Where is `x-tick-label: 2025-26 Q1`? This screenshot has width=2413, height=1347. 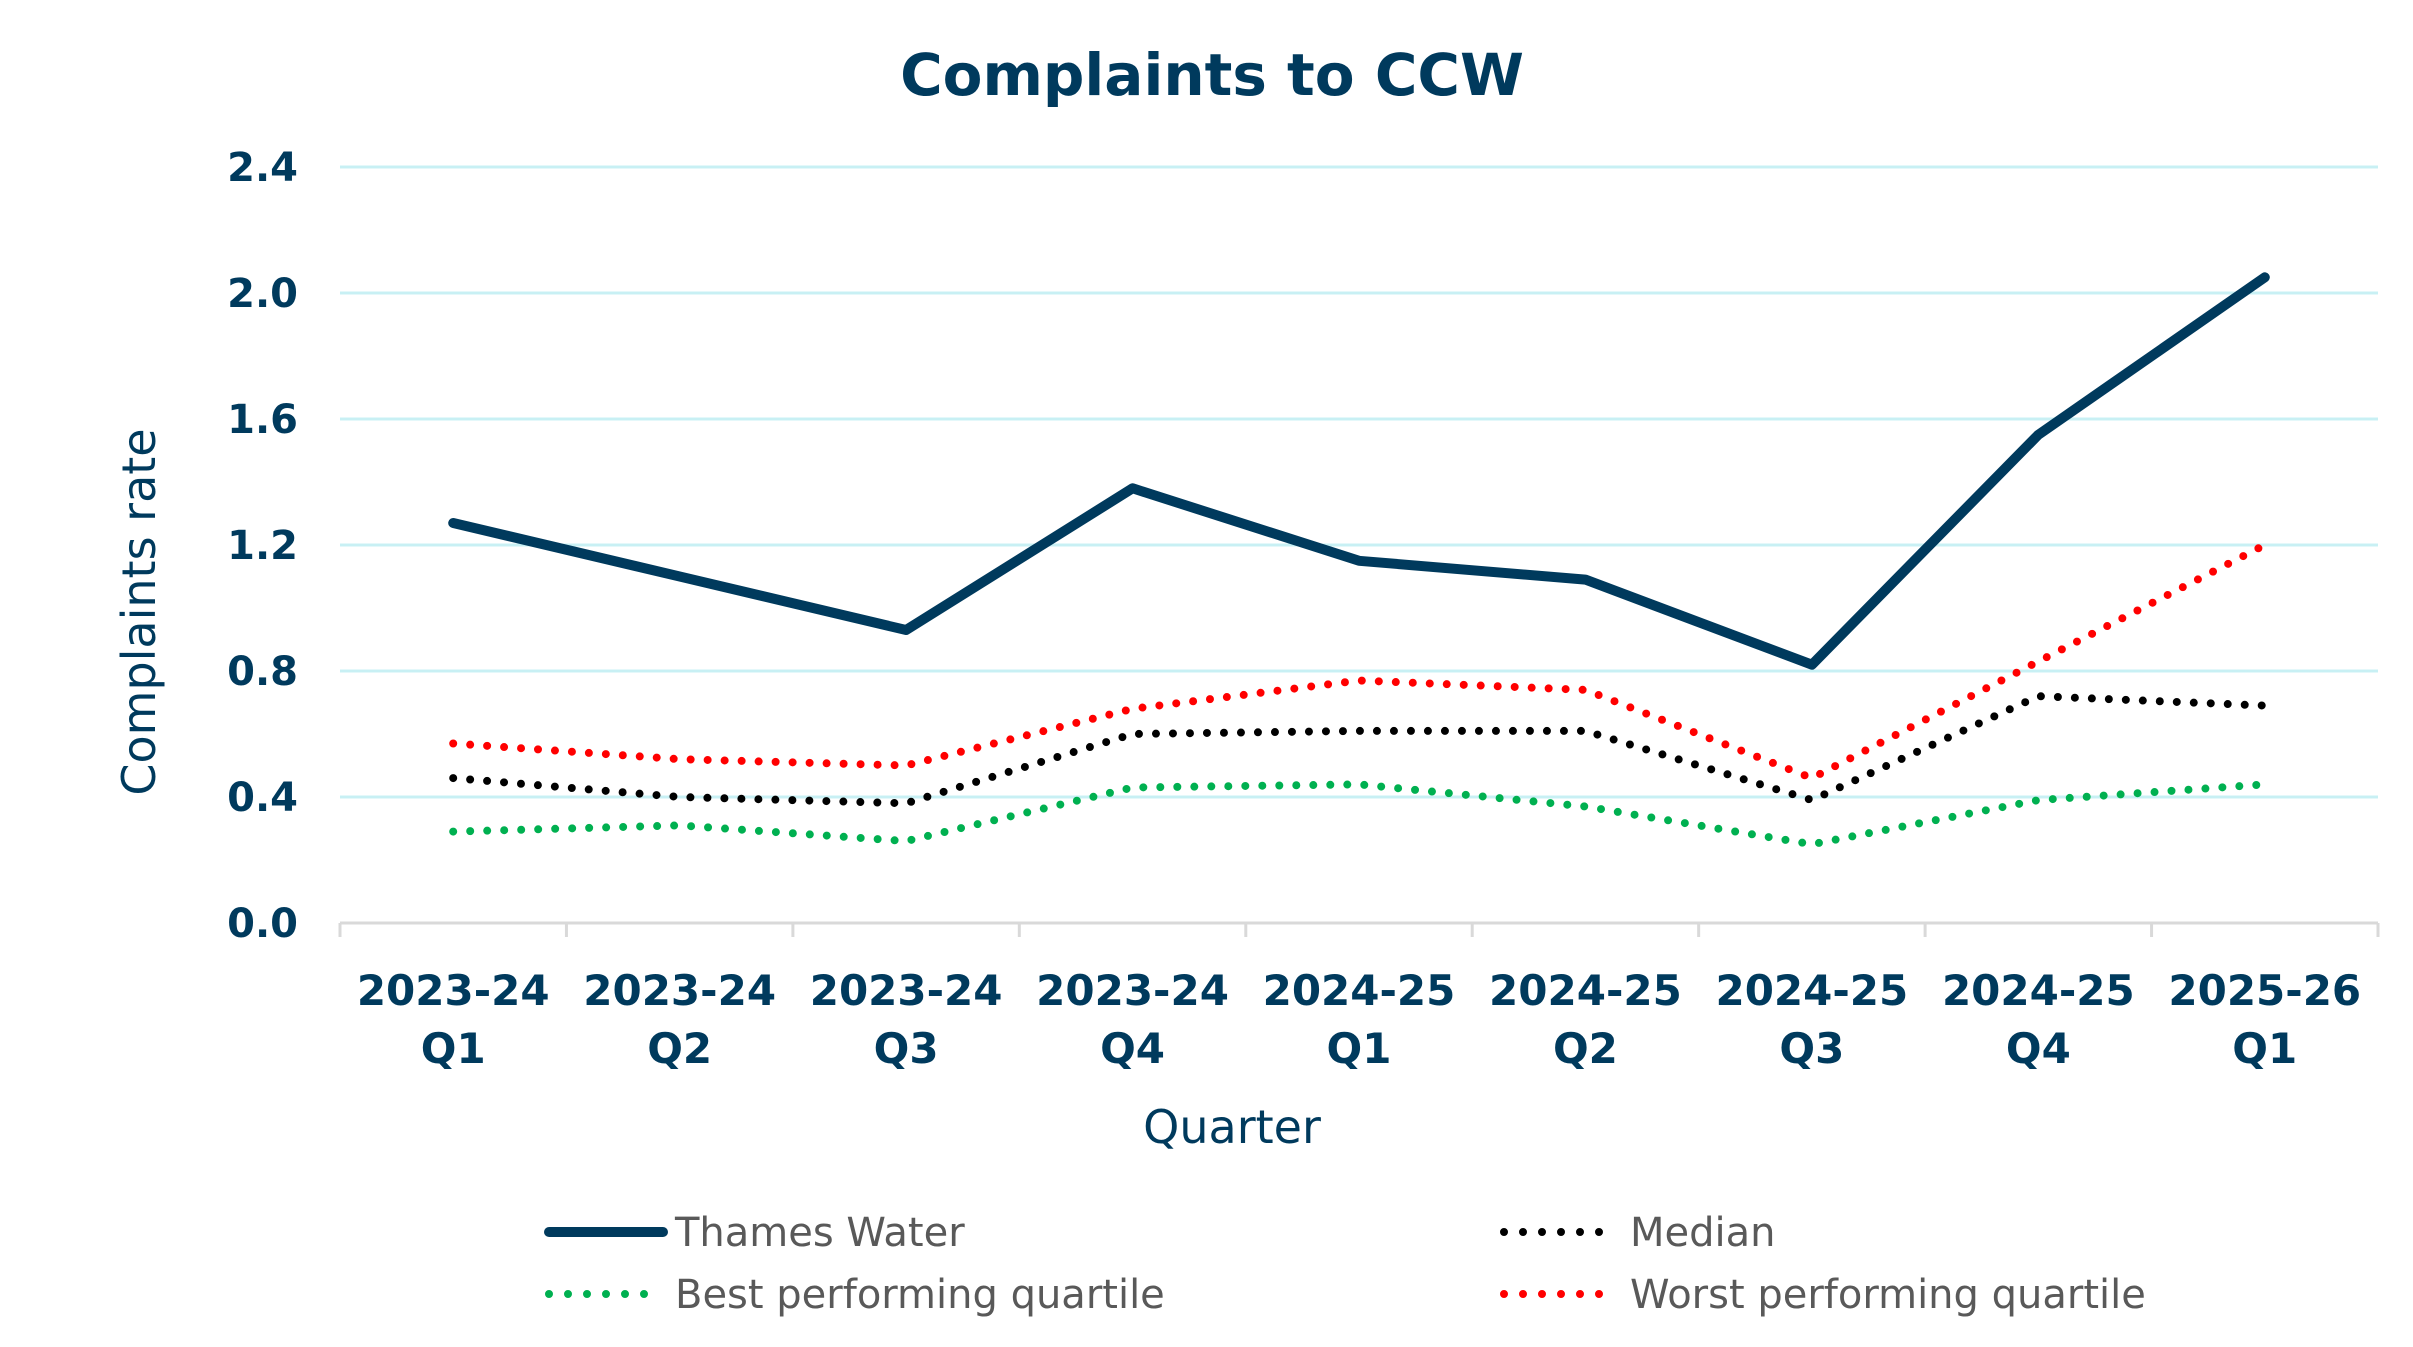 x-tick-label: 2025-26 Q1 is located at coordinates (2264, 1019).